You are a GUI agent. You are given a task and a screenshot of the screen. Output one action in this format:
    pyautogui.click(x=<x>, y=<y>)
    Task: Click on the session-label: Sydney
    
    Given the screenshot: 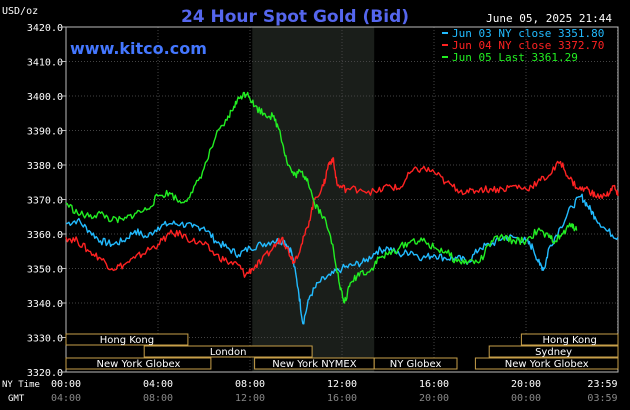 What is the action you would take?
    pyautogui.click(x=553, y=352)
    